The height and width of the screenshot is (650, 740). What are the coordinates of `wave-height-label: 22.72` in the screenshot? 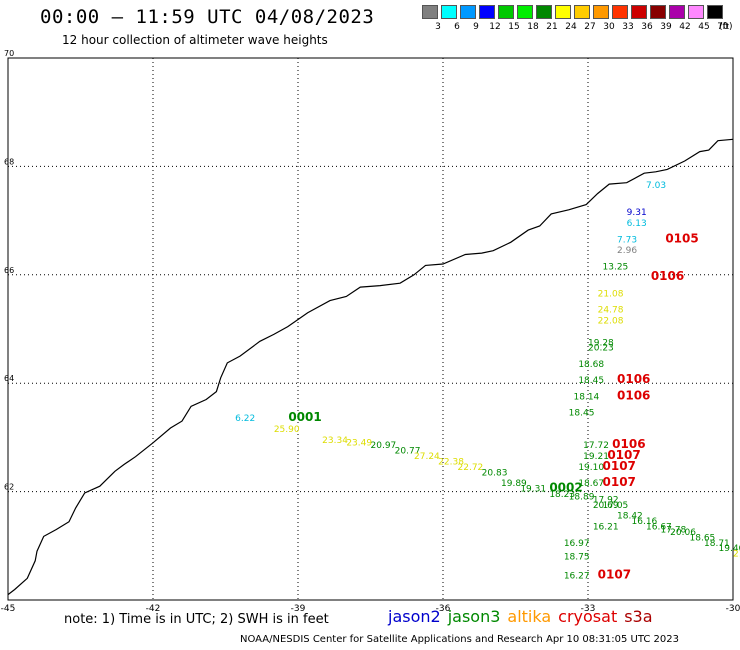 It's located at (471, 468).